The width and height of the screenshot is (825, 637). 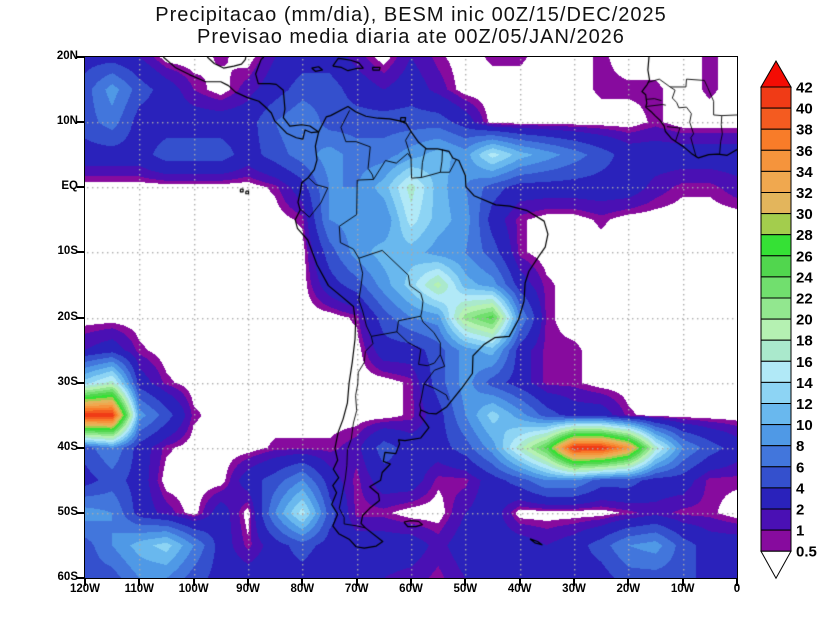 What do you see at coordinates (776, 74) in the screenshot?
I see `colorbar-arrow-over-icon` at bounding box center [776, 74].